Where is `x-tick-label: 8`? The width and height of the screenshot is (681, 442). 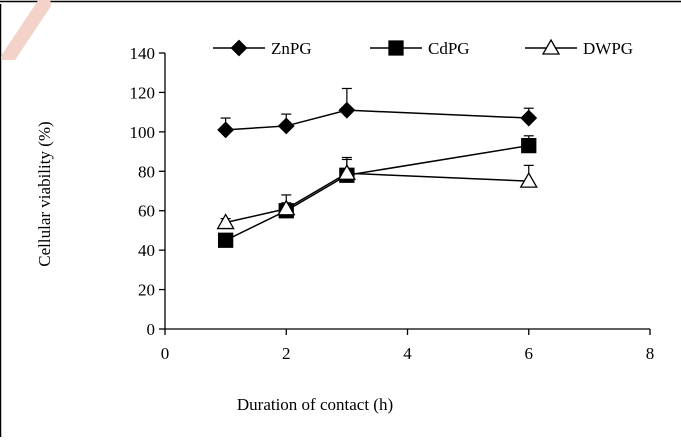
x-tick-label: 8 is located at coordinates (650, 353).